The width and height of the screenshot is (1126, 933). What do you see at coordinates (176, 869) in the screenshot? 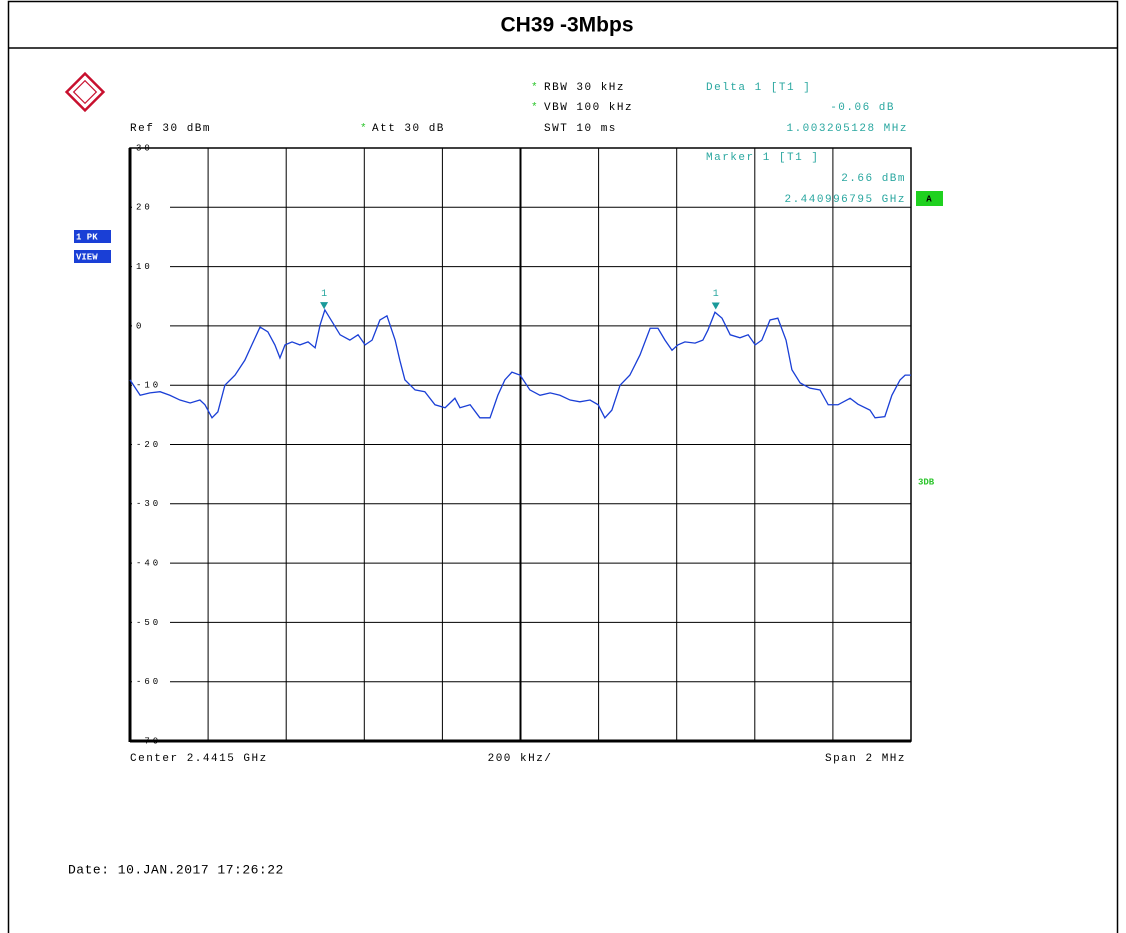
I see `date: Date: 10.JAN.2017 17:26:22` at bounding box center [176, 869].